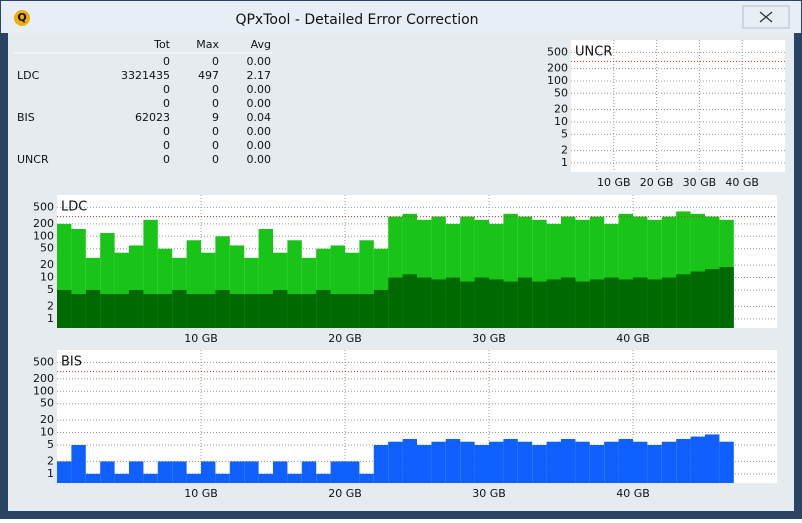  What do you see at coordinates (564, 162) in the screenshot?
I see `y-tick-label: 1` at bounding box center [564, 162].